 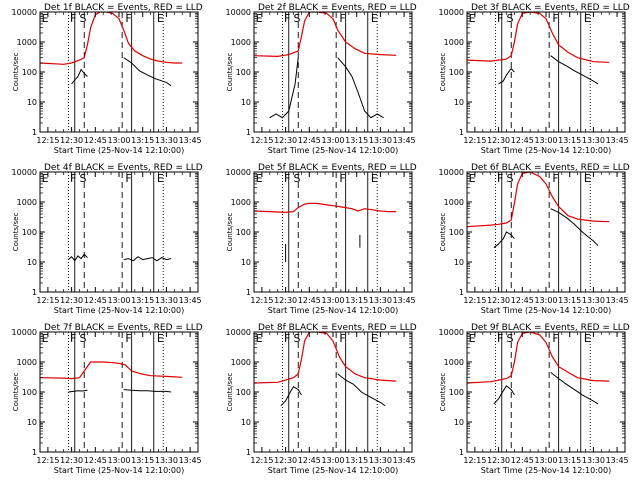 I want to click on panel-title: Det 8f BLACK = Events, RED = LLD, so click(x=337, y=328).